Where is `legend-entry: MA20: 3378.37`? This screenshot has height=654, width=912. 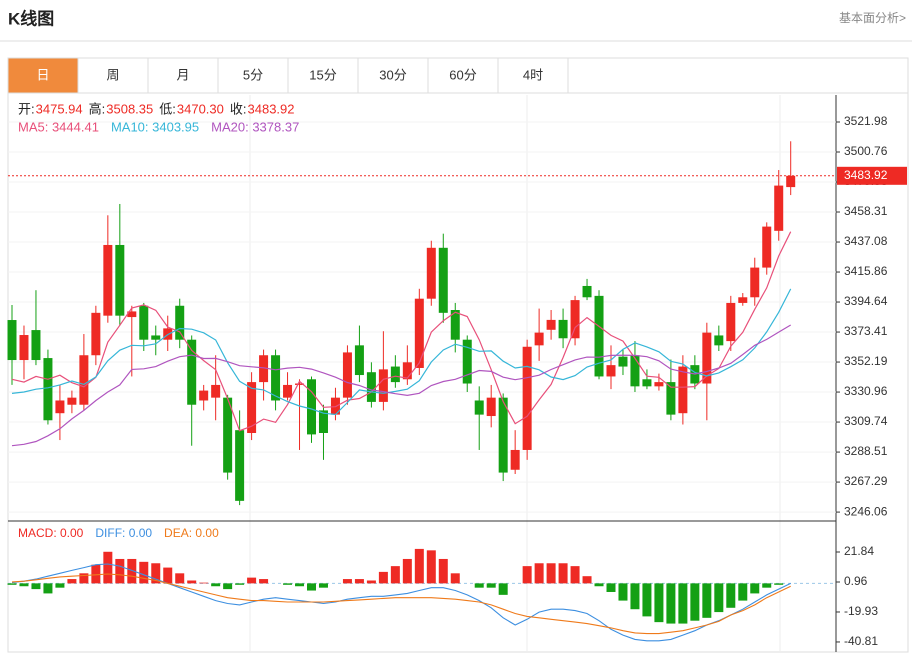
legend-entry: MA20: 3378.37 is located at coordinates (255, 126).